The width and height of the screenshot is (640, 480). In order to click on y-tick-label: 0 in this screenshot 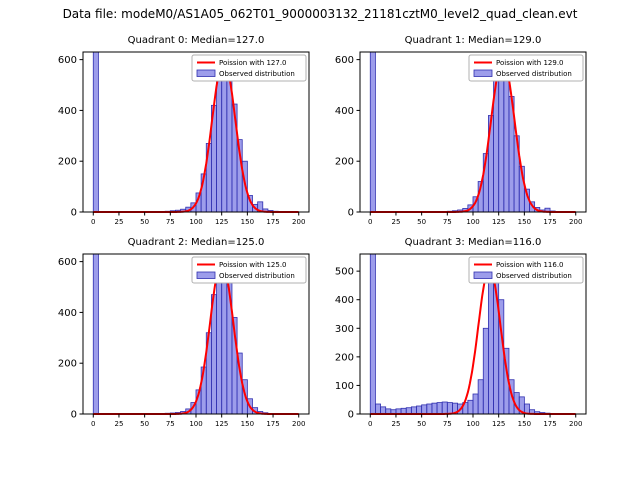, I will do `click(74, 415)`.